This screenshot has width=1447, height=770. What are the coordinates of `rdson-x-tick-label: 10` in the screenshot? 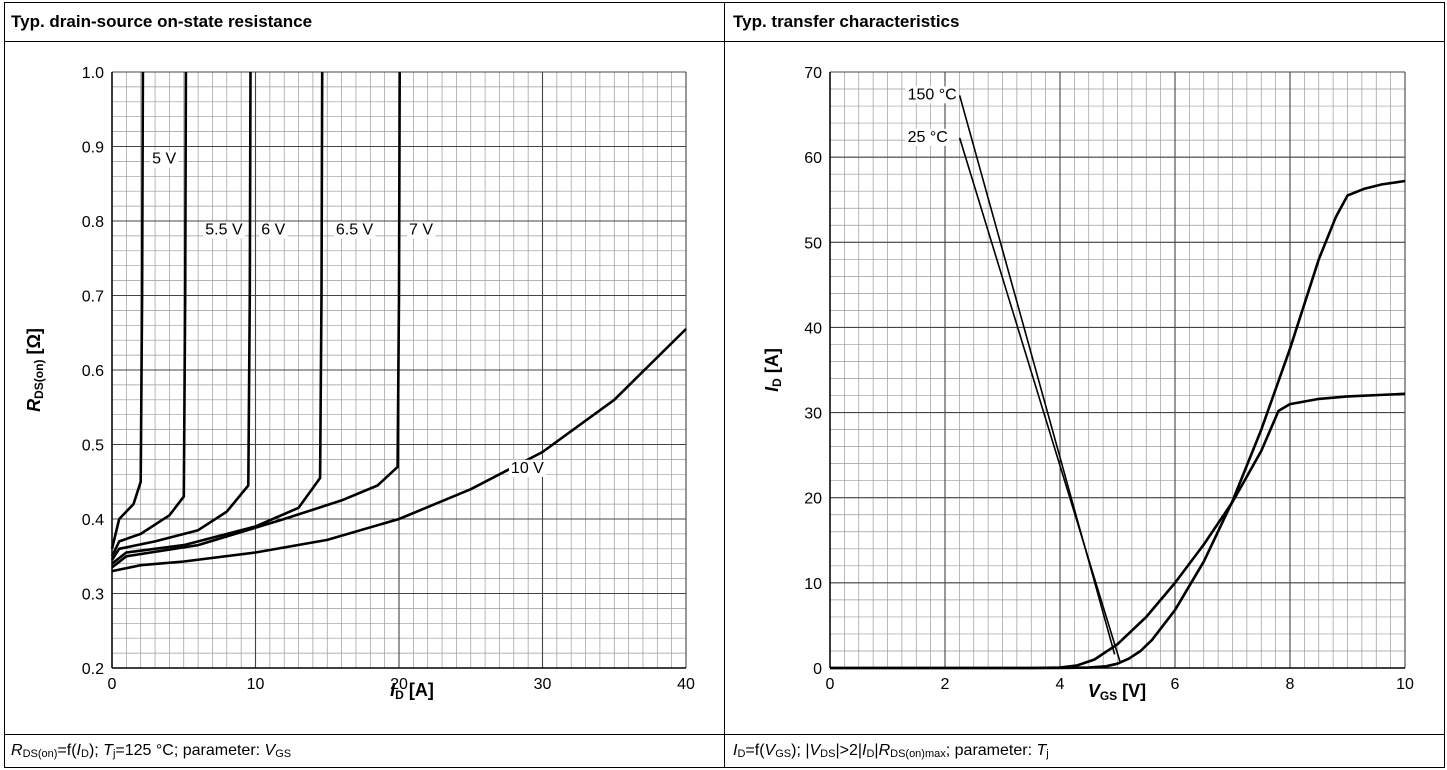 It's located at (256, 684).